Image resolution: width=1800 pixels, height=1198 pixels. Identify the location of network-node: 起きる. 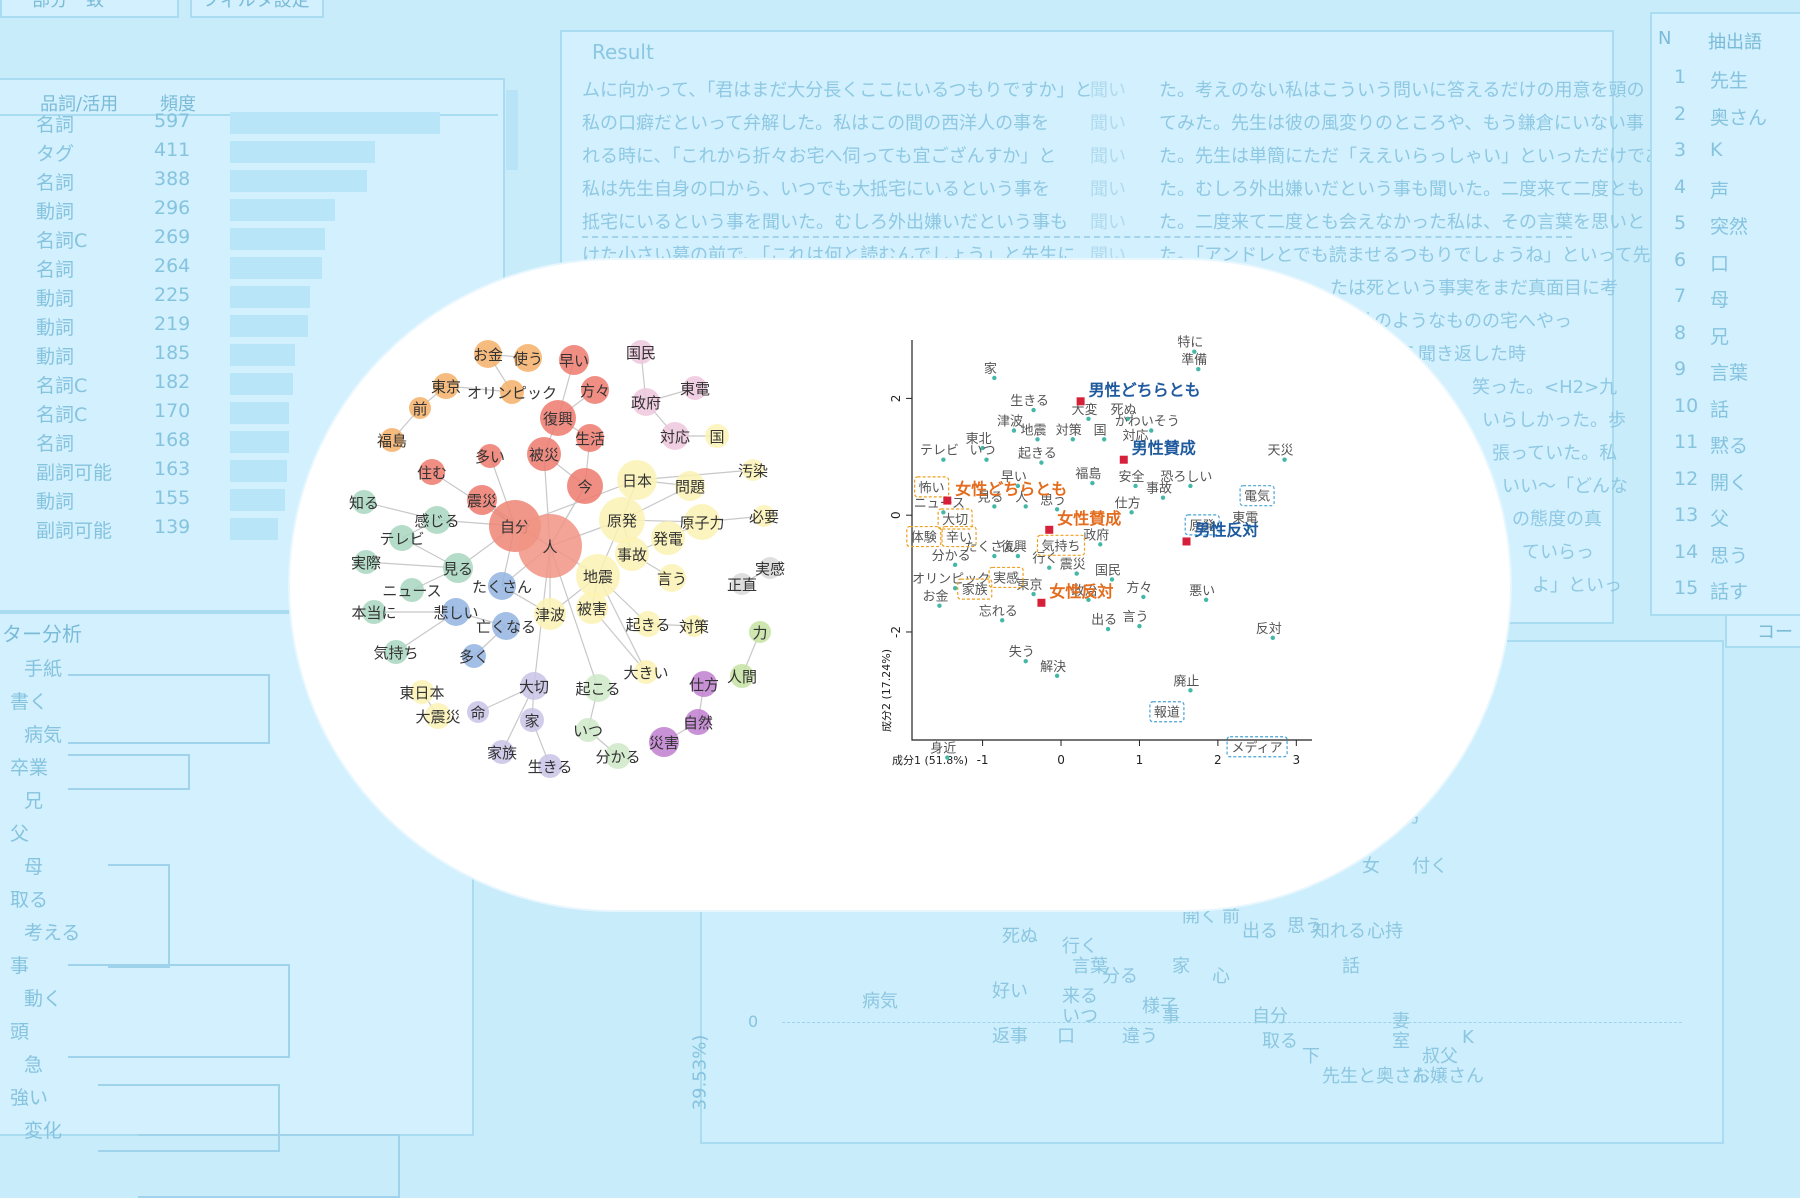
(648, 624).